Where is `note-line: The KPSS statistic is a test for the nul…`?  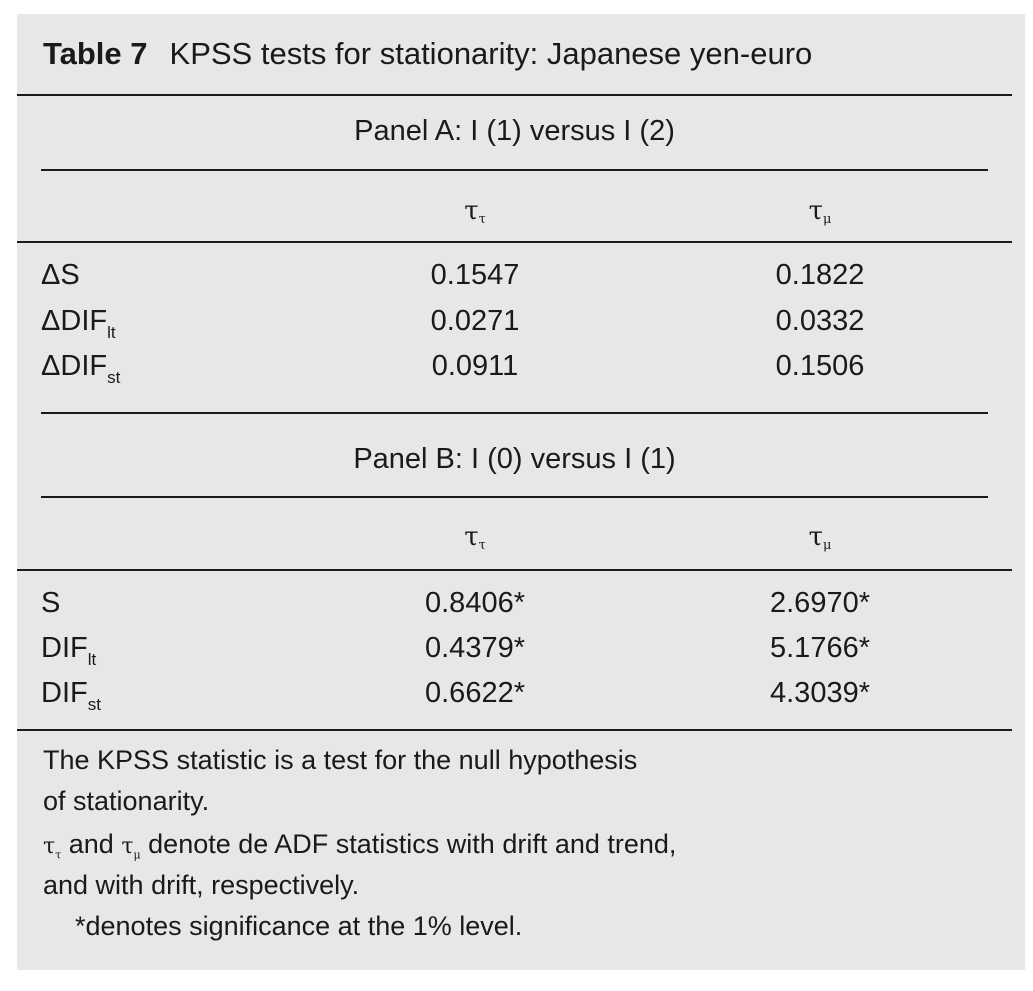 note-line: The KPSS statistic is a test for the nul… is located at coordinates (340, 760).